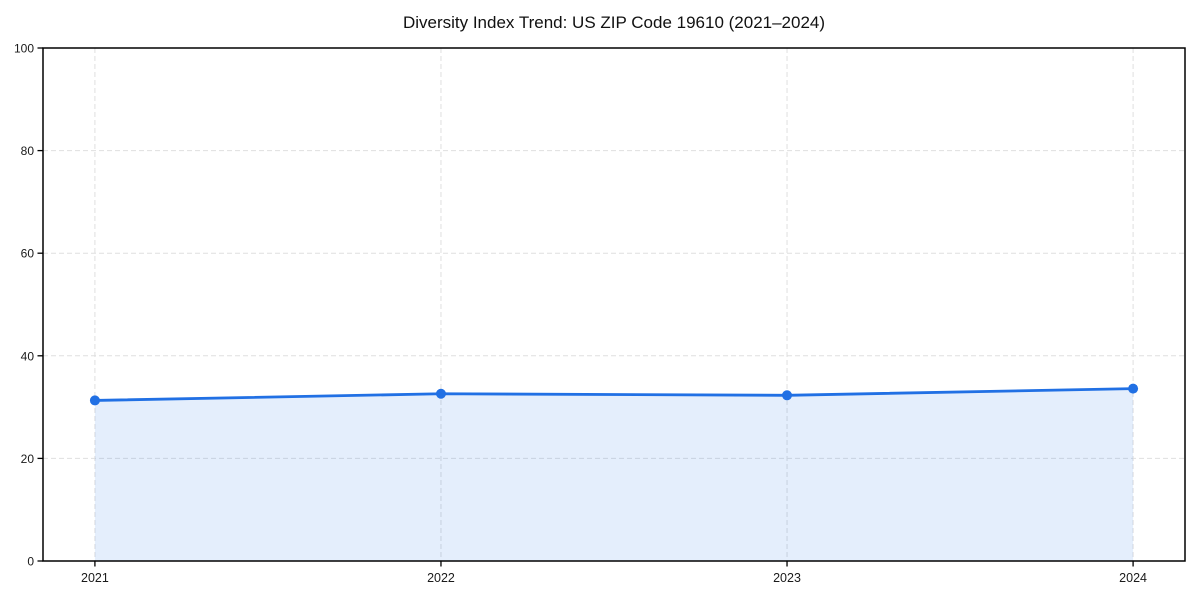  What do you see at coordinates (94, 400) in the screenshot?
I see `data-point-2021` at bounding box center [94, 400].